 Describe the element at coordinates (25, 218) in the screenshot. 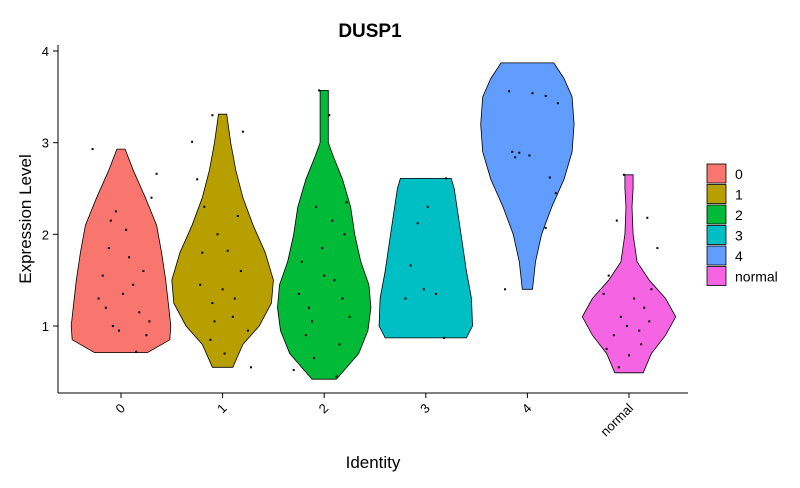

I see `y-axis-title: Expression Level` at that location.